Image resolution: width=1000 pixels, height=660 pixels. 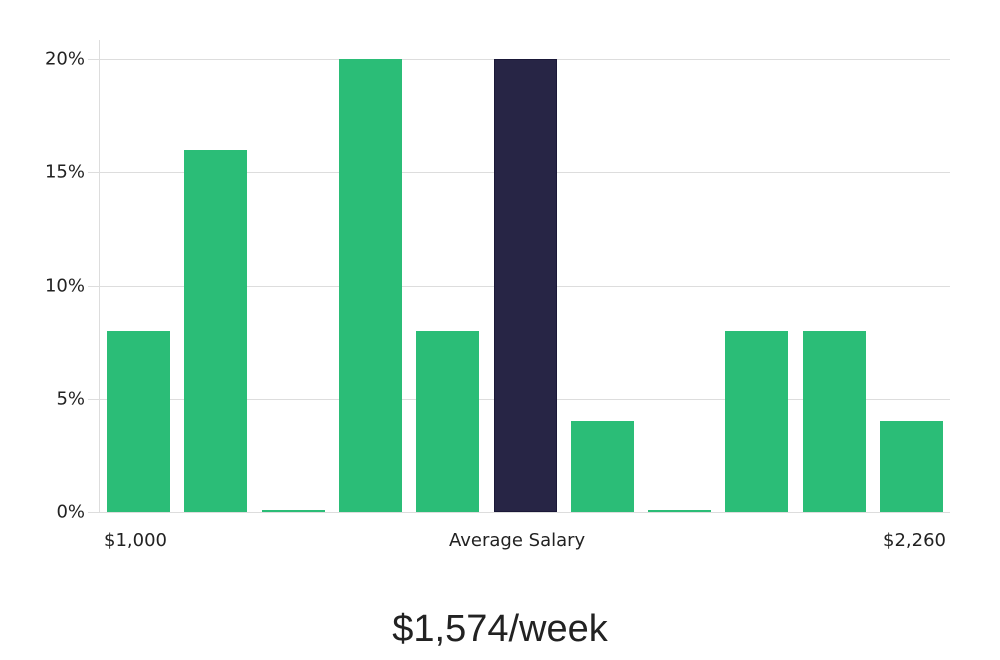 I want to click on y-tick-label: 15%, so click(x=64, y=172).